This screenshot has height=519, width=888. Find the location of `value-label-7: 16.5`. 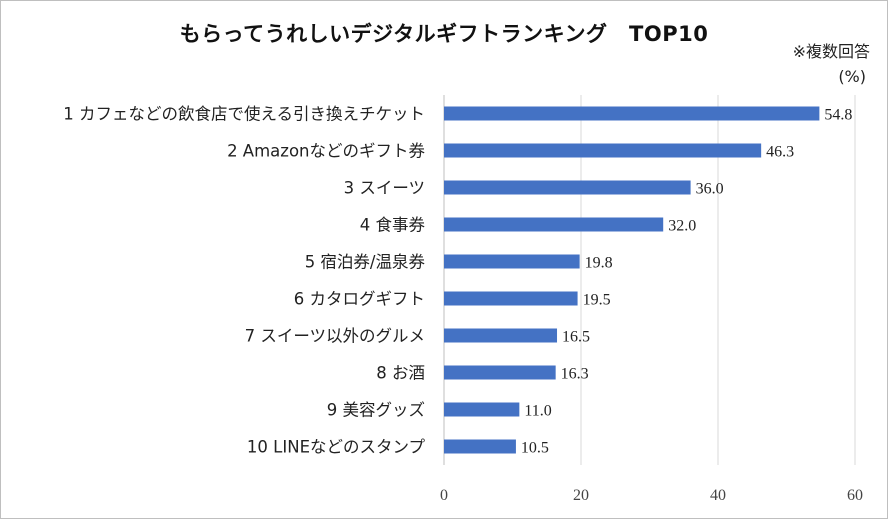

value-label-7: 16.5 is located at coordinates (576, 337).